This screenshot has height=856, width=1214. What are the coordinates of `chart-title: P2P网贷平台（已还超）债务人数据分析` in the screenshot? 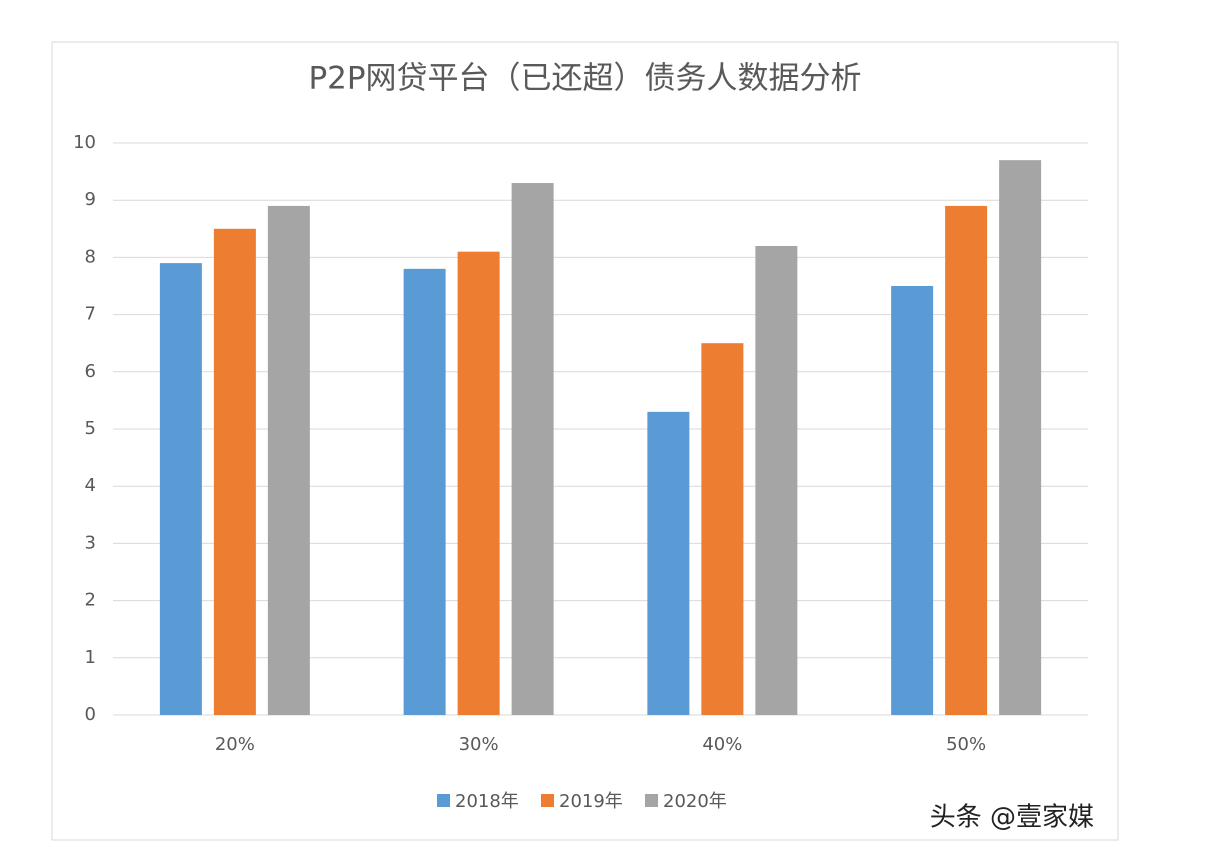 It's located at (584, 79).